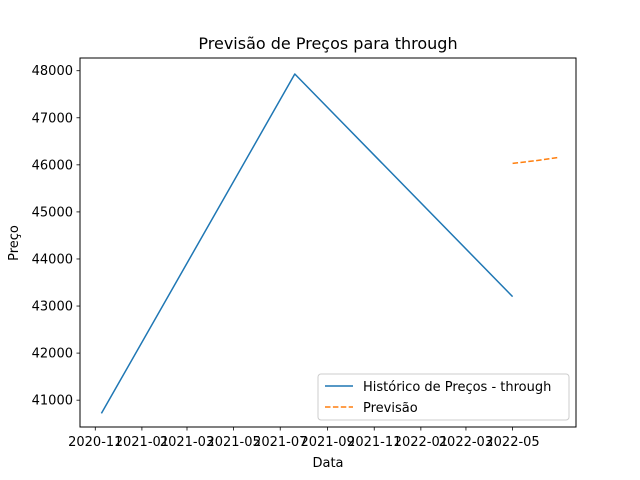 The width and height of the screenshot is (640, 480). Describe the element at coordinates (142, 442) in the screenshot. I see `x-tick-label: 2021-01` at that location.